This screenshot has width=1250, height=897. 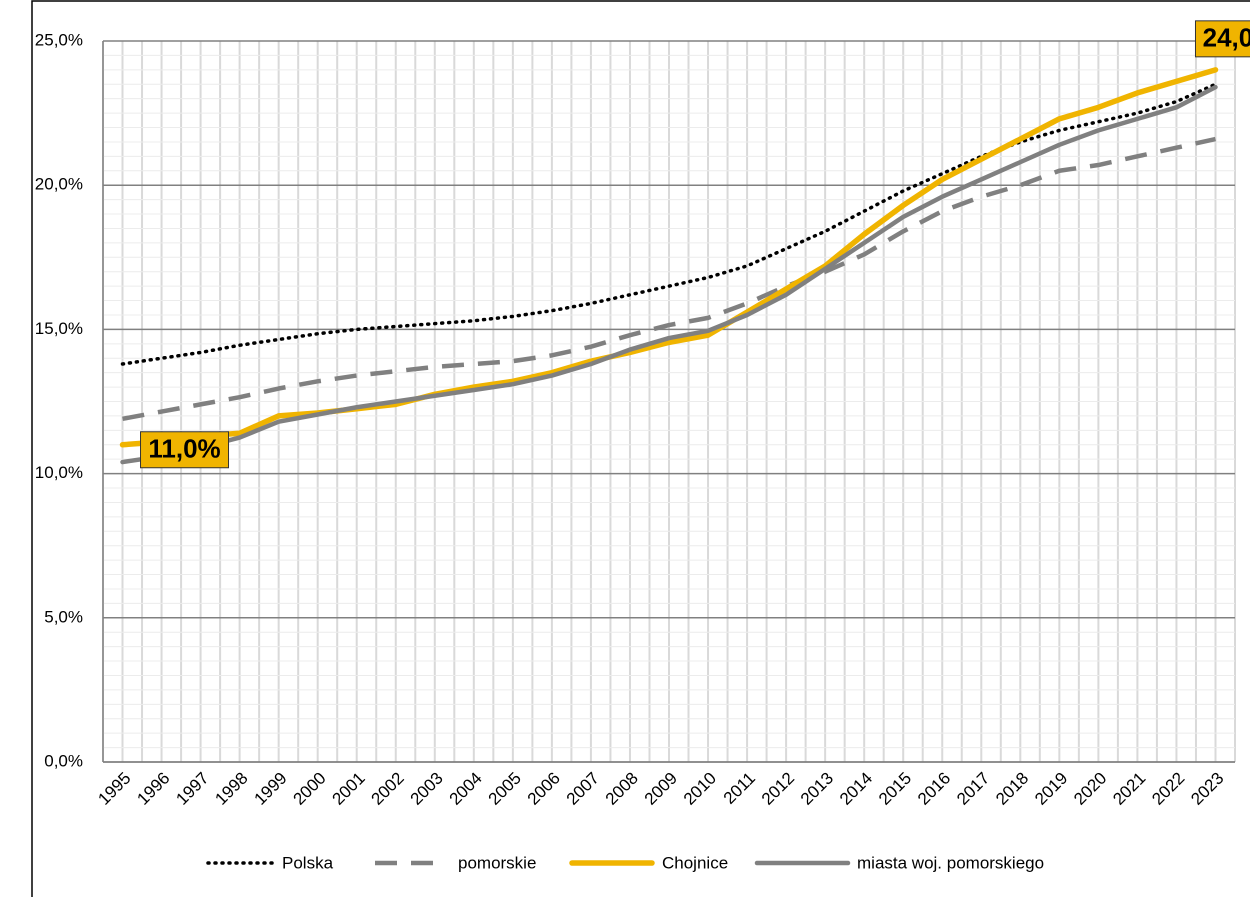 I want to click on x-tick-label: 2010, so click(x=700, y=789).